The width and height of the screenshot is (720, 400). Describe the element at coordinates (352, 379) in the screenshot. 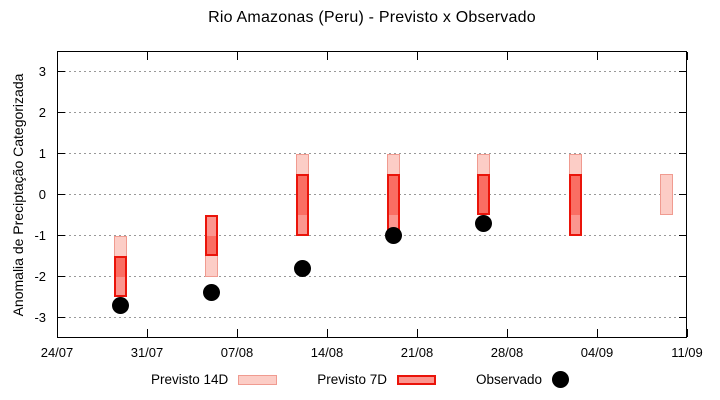

I see `legend-label-previsto-7d: Previsto 7D` at that location.